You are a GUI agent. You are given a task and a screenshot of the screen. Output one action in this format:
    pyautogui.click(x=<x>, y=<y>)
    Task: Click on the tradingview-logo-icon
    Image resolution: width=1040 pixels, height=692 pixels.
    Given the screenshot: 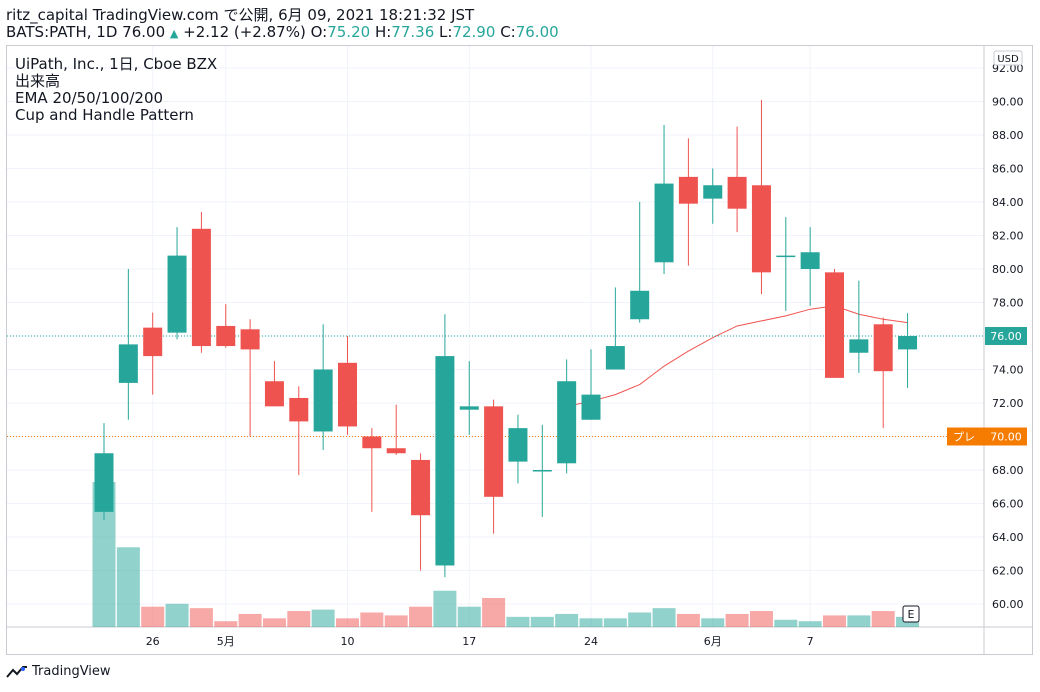 What is the action you would take?
    pyautogui.click(x=16, y=671)
    